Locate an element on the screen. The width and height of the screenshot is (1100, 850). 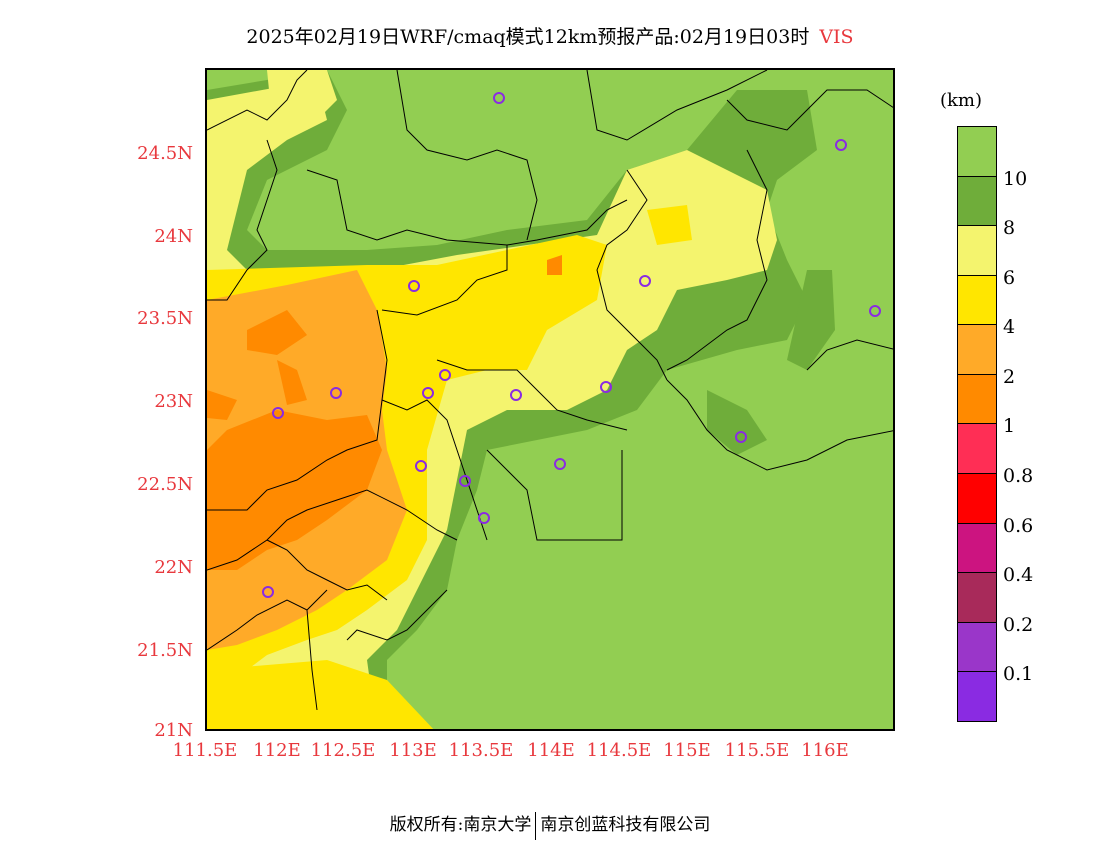
legend-label: 0.8 is located at coordinates (1018, 476).